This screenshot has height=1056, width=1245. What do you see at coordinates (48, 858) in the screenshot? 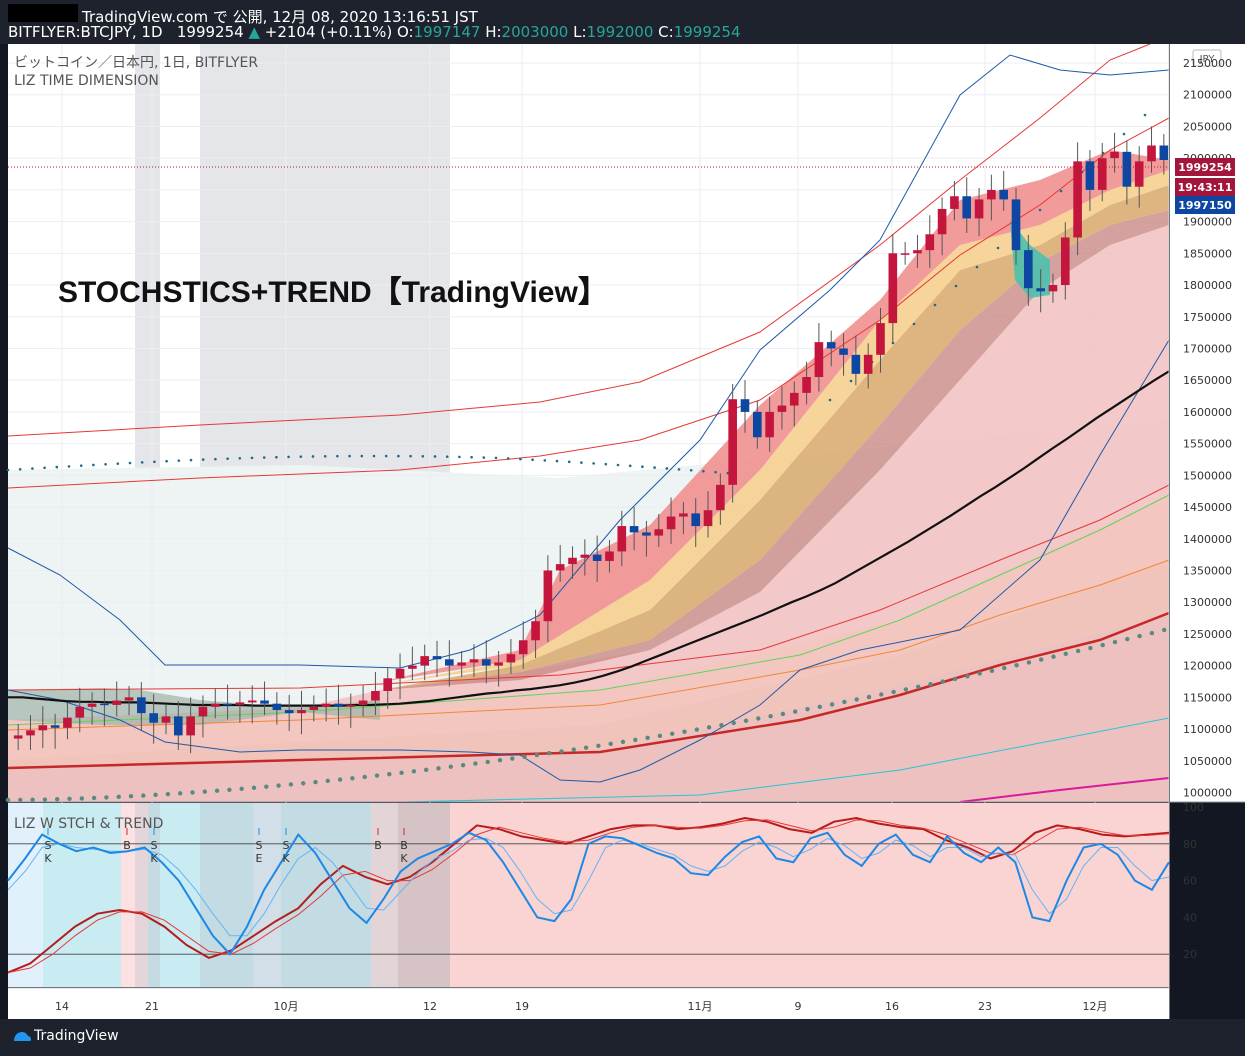
I see `signal-bot: K` at bounding box center [48, 858].